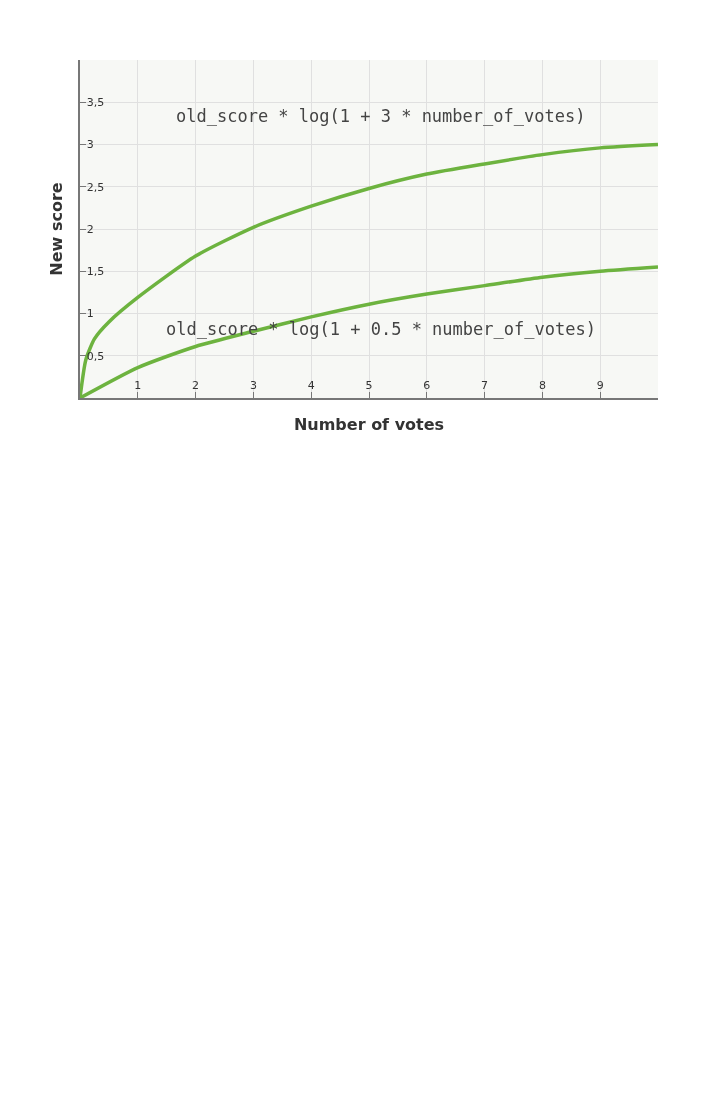 The width and height of the screenshot is (723, 1109). Describe the element at coordinates (311, 385) in the screenshot. I see `x-tick-label: 4` at that location.